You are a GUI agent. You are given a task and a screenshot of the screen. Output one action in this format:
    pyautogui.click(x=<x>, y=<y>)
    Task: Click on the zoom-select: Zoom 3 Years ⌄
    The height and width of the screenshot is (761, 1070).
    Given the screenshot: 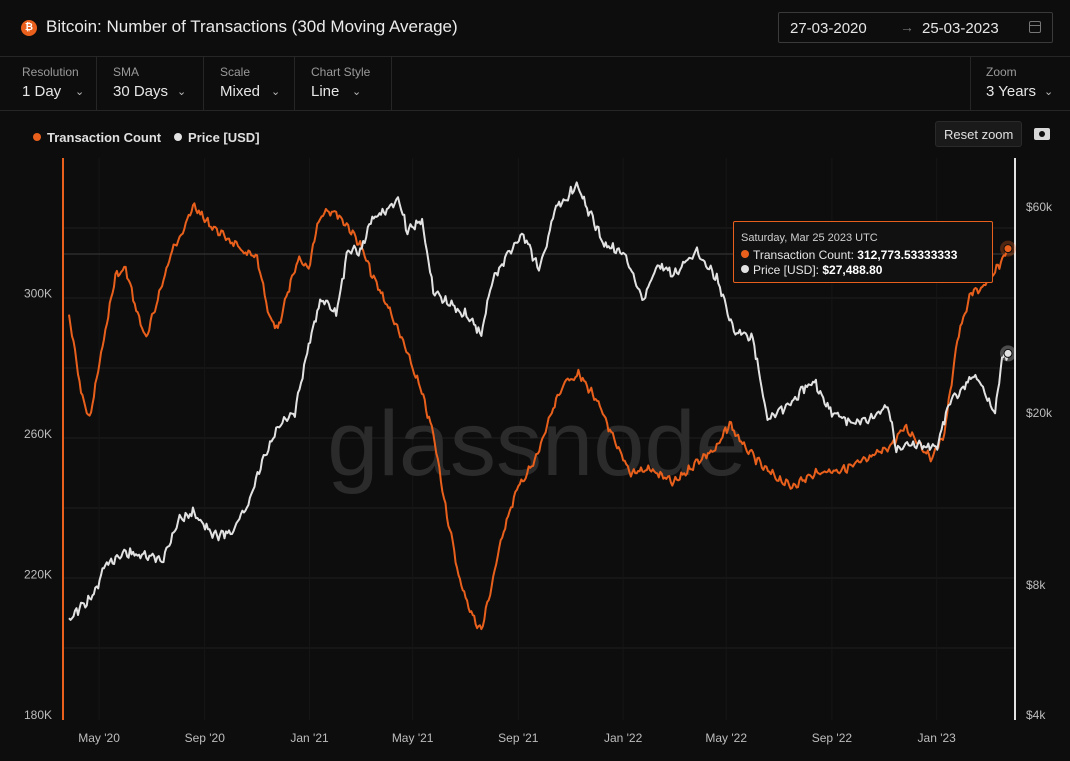 What is the action you would take?
    pyautogui.click(x=1020, y=83)
    